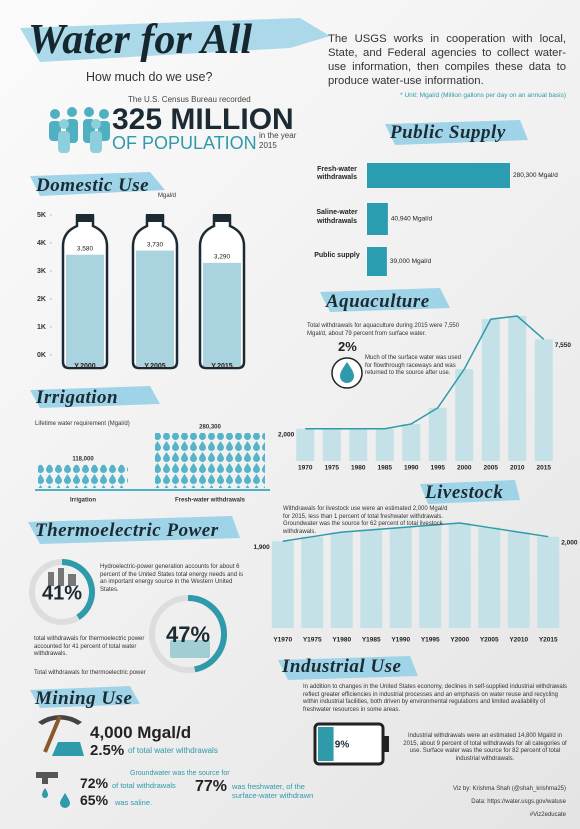 The image size is (580, 829). What do you see at coordinates (547, 815) in the screenshot?
I see `credit: #Viz2educate` at bounding box center [547, 815].